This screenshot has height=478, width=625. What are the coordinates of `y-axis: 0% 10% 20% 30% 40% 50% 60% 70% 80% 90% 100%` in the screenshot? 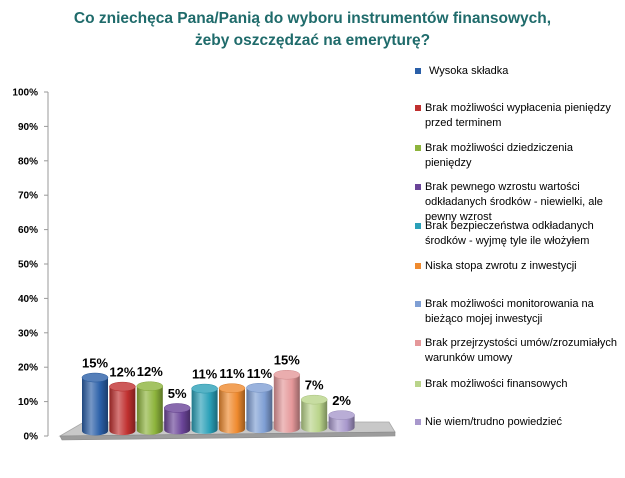 It's located at (30, 265).